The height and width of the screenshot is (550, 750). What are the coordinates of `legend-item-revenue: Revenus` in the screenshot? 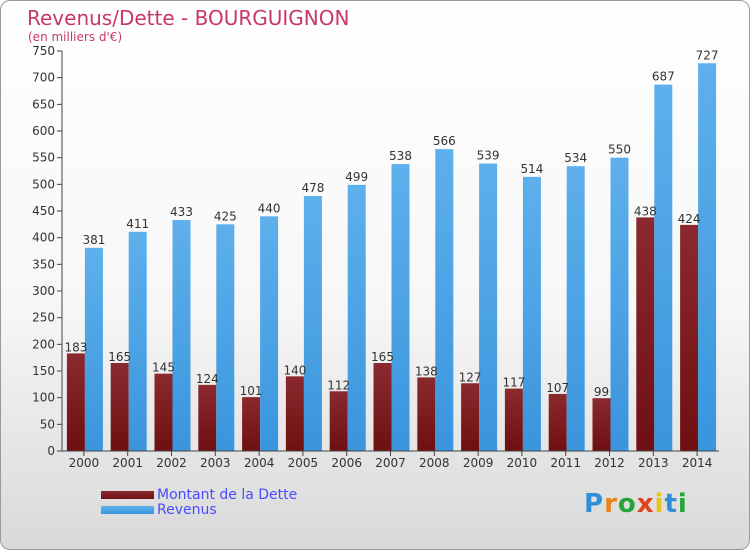 It's located at (199, 509).